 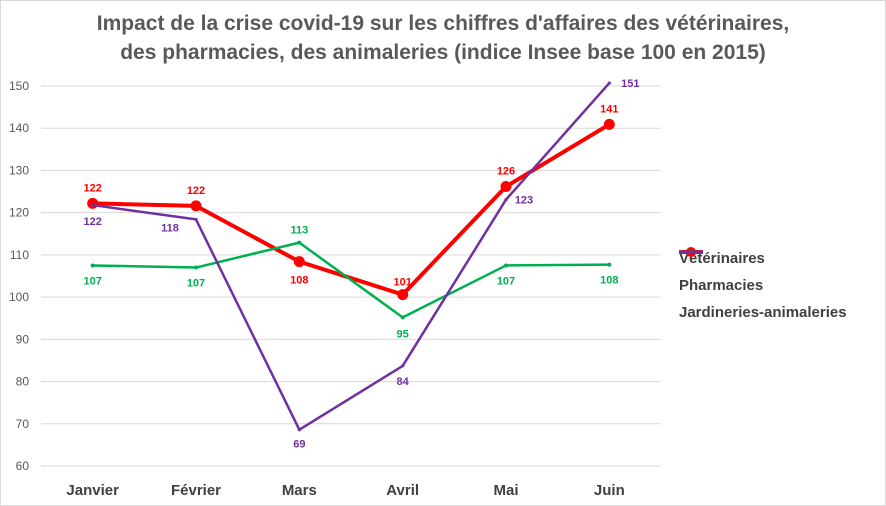 I want to click on data-label-pharmacies-1: 107, so click(x=196, y=284).